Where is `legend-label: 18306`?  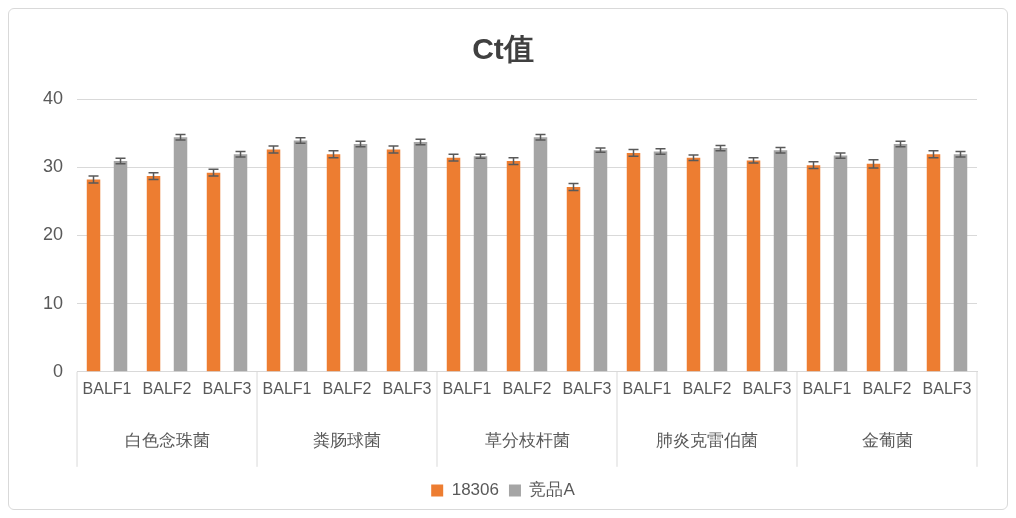
legend-label: 18306 is located at coordinates (475, 490).